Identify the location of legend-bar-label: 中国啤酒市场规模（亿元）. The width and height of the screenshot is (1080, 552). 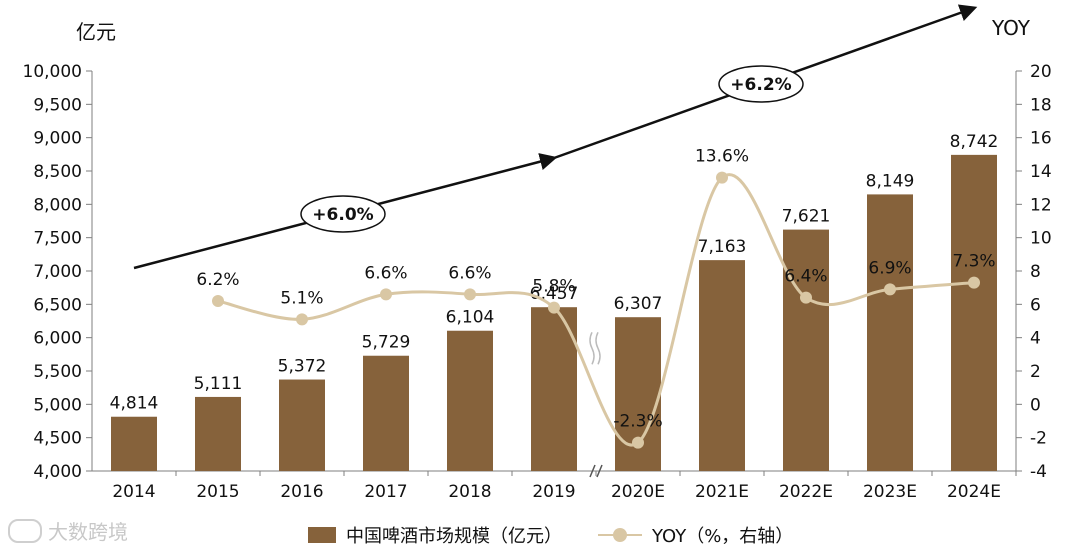
(454, 536).